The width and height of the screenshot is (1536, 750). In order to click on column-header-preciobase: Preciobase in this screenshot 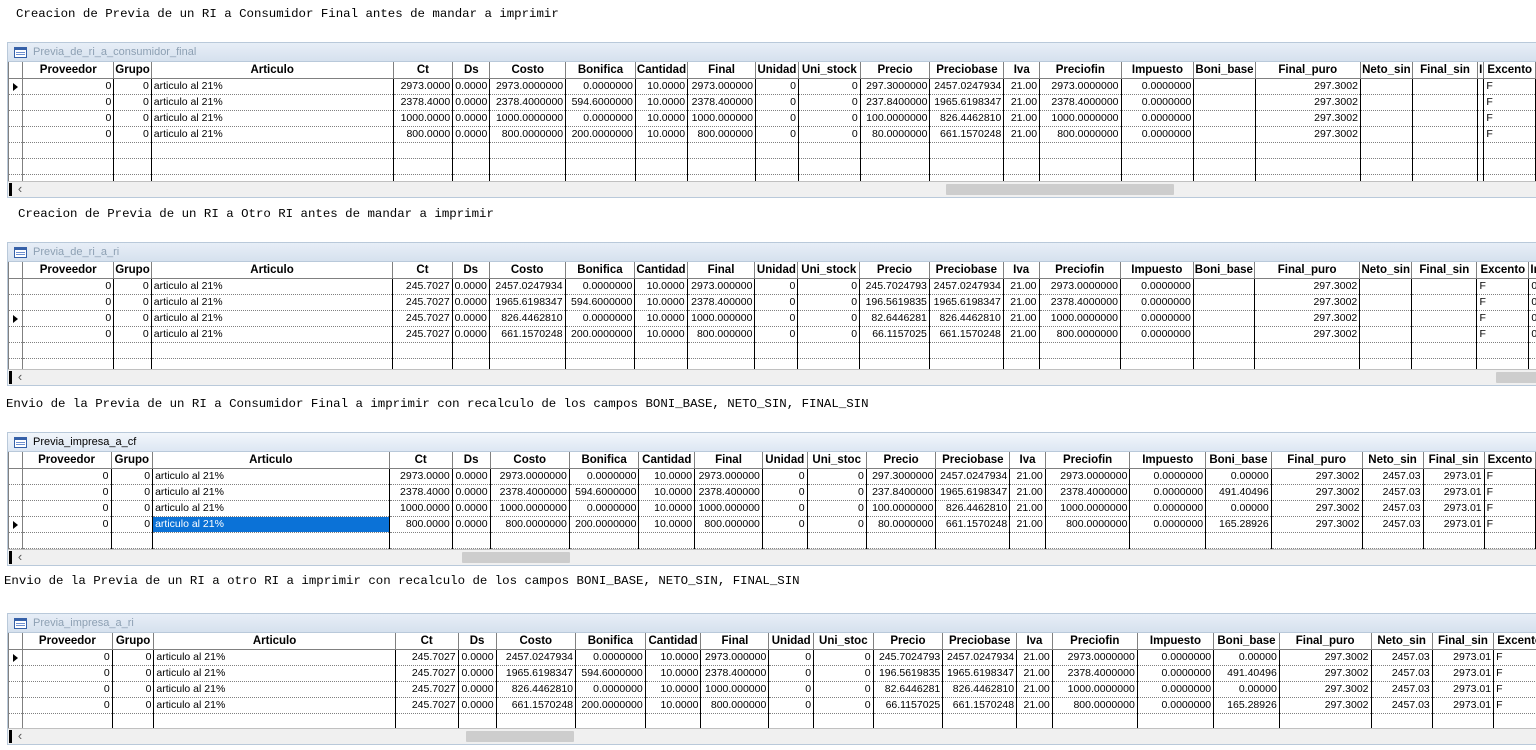, I will do `click(973, 460)`.